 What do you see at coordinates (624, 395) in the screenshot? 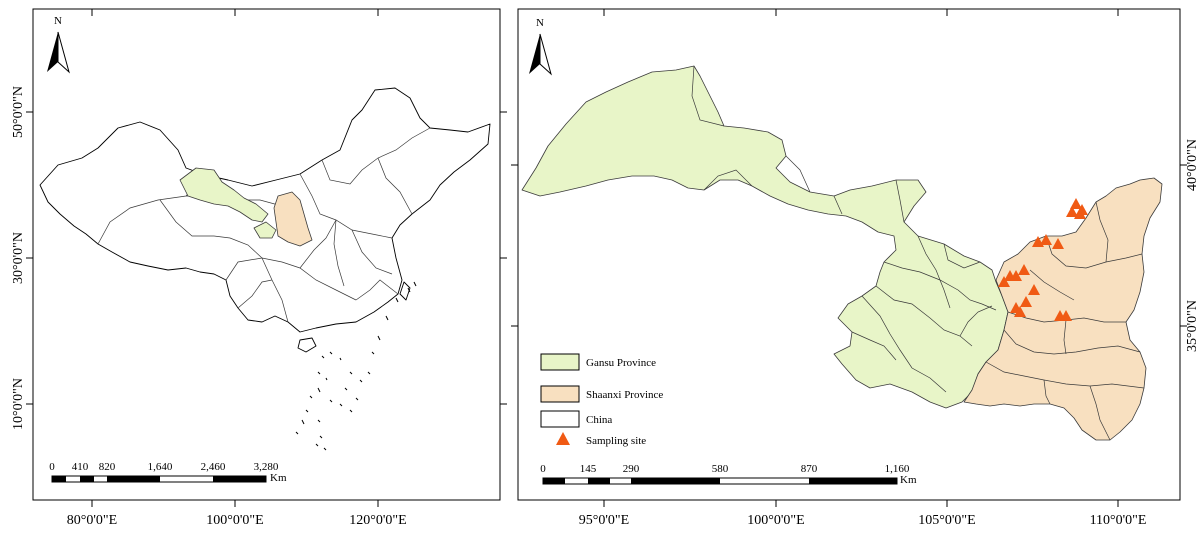
I see `legend-label-shaanxi: Shaanxi Province` at bounding box center [624, 395].